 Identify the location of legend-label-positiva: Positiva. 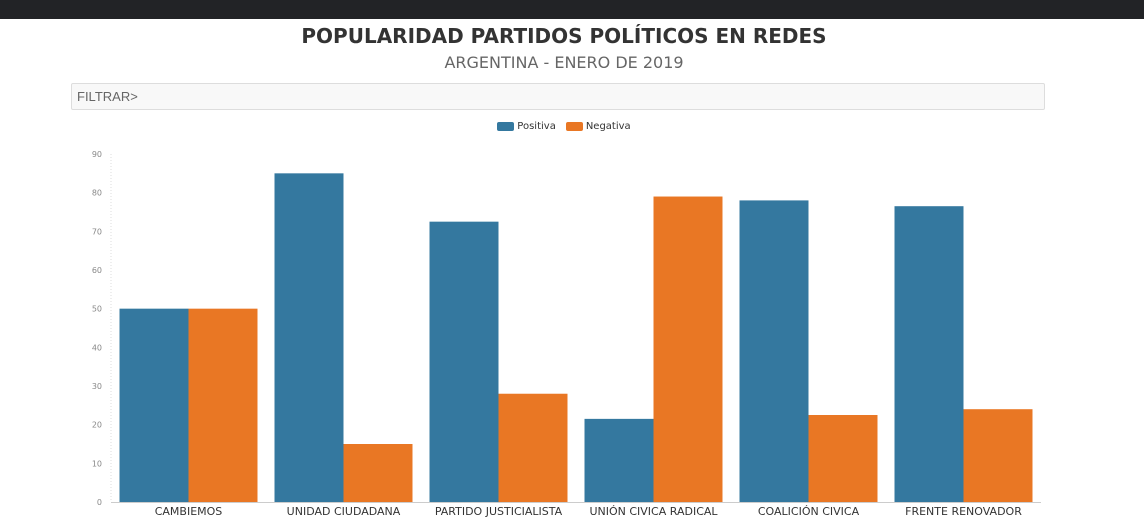
(536, 126).